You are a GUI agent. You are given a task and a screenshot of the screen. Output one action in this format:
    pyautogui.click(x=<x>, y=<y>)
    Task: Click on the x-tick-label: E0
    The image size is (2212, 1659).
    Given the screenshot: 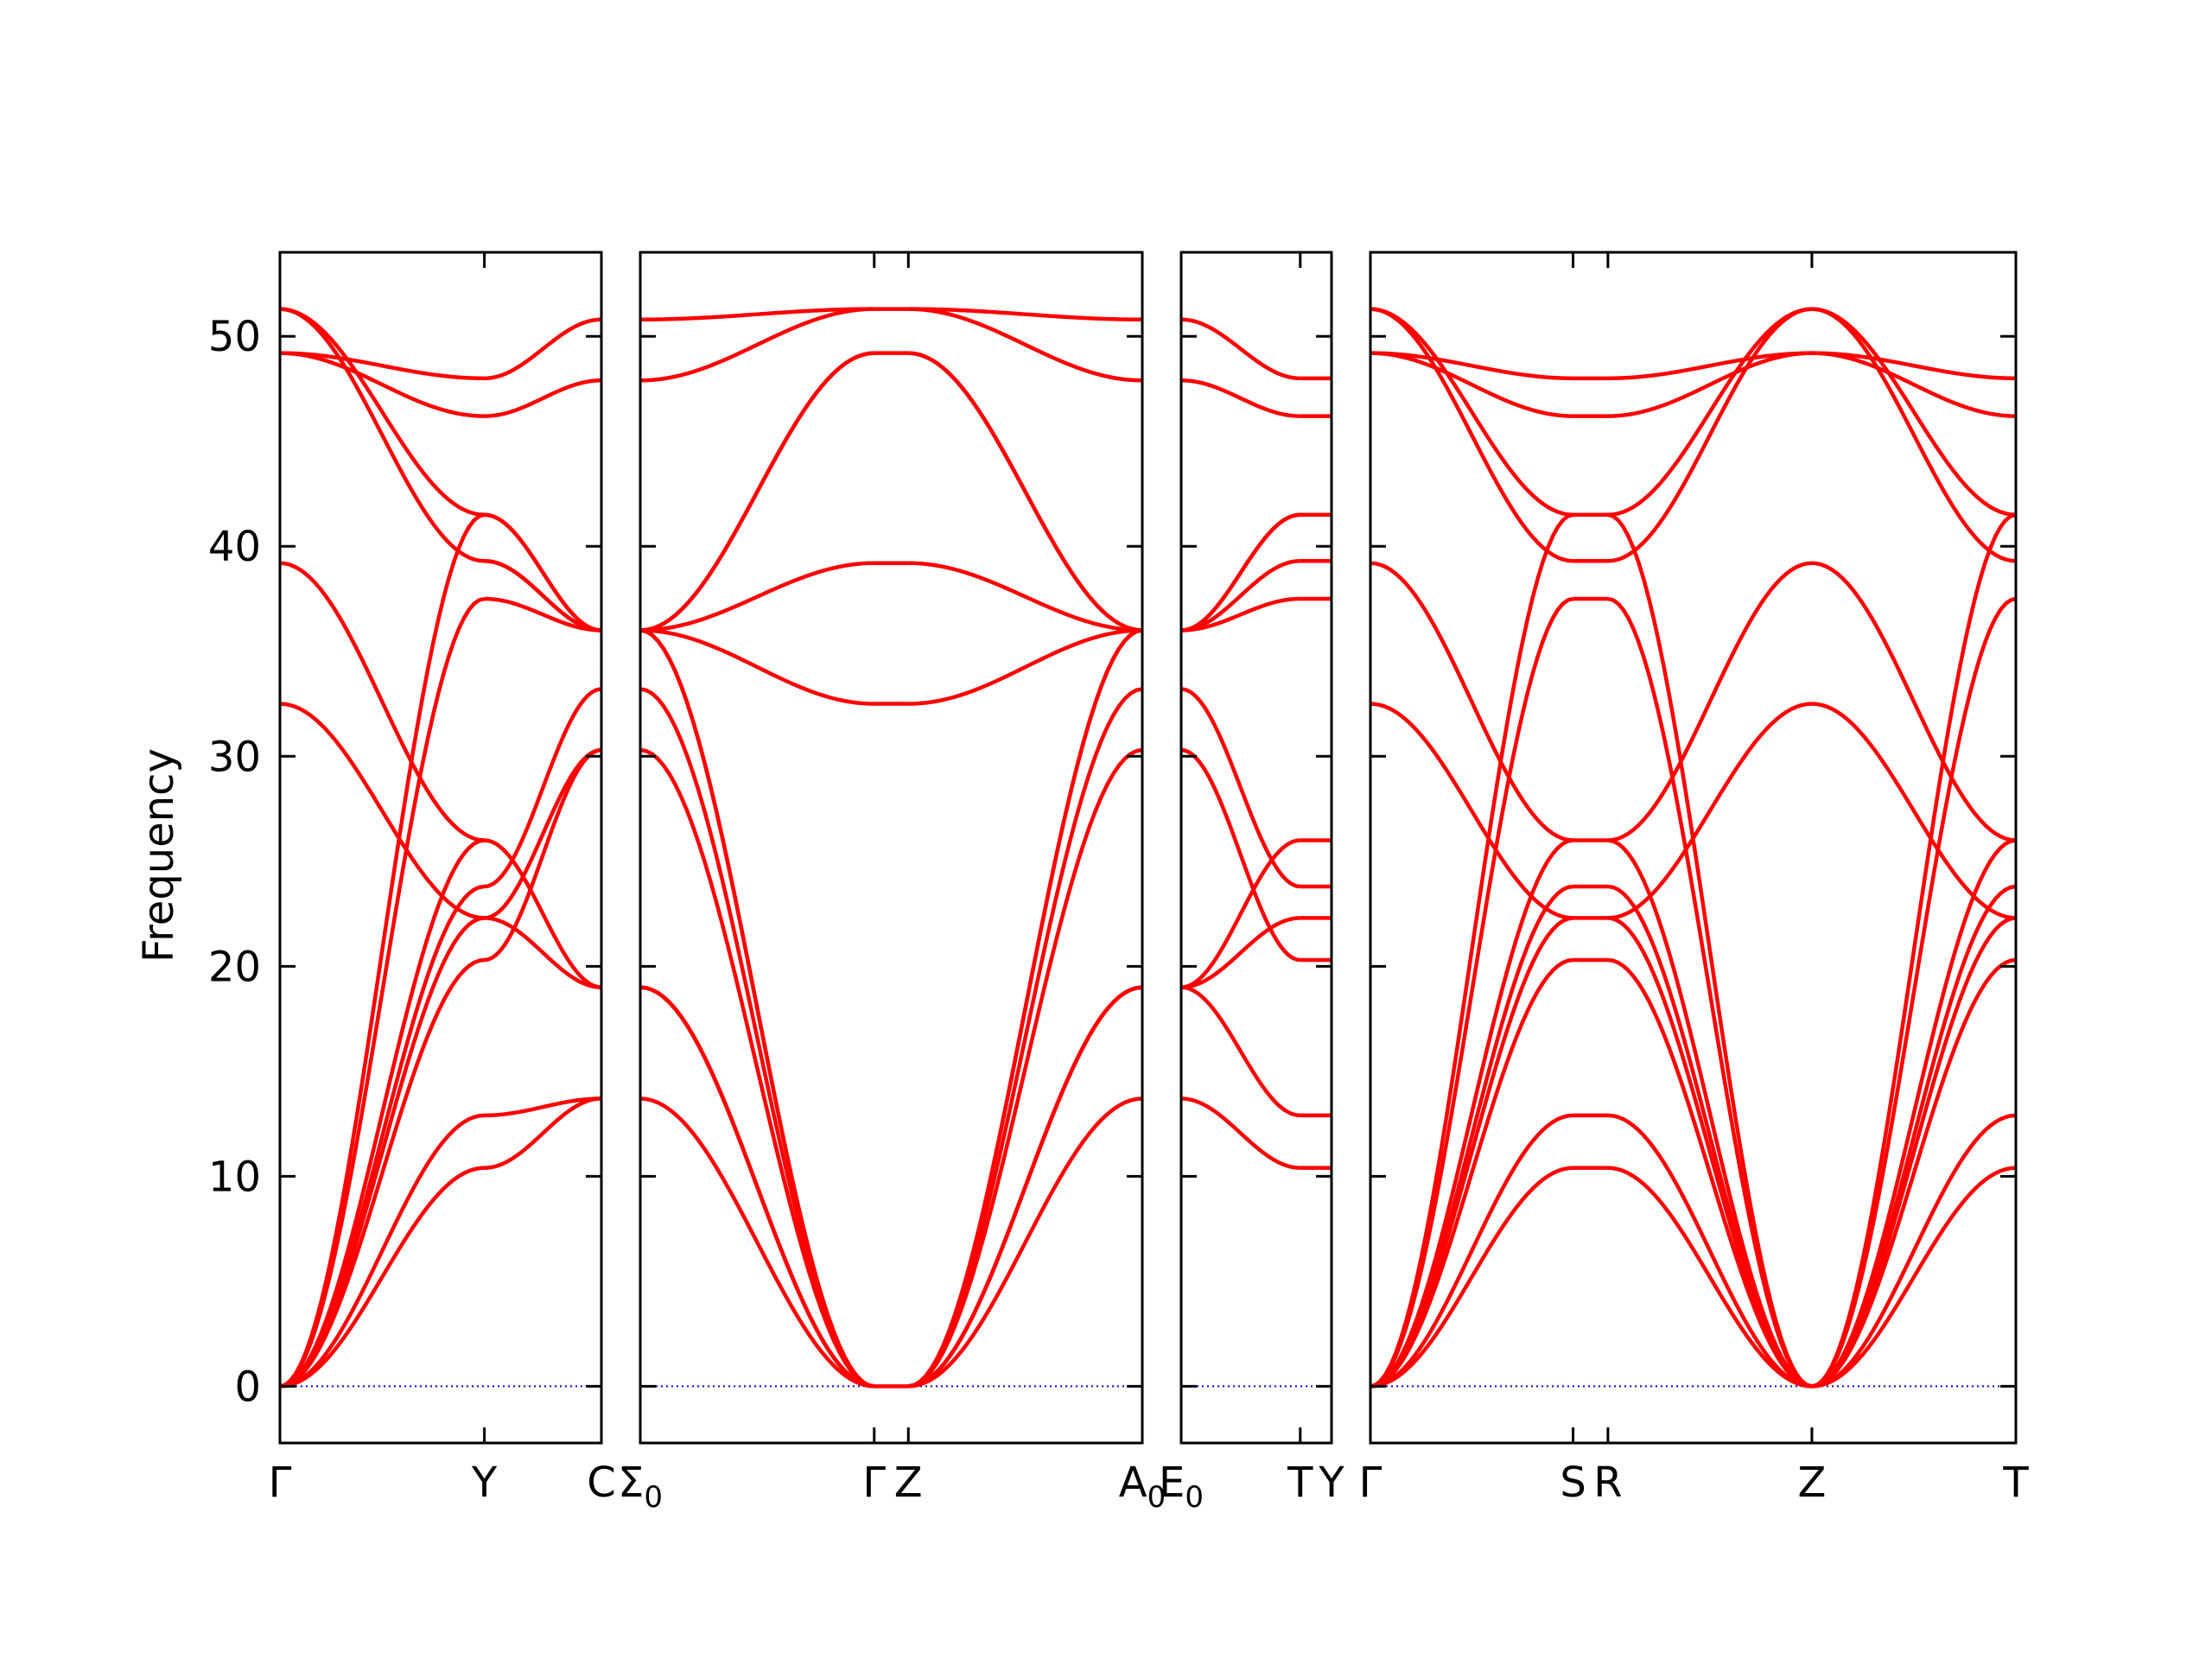 What is the action you would take?
    pyautogui.click(x=1181, y=1487)
    